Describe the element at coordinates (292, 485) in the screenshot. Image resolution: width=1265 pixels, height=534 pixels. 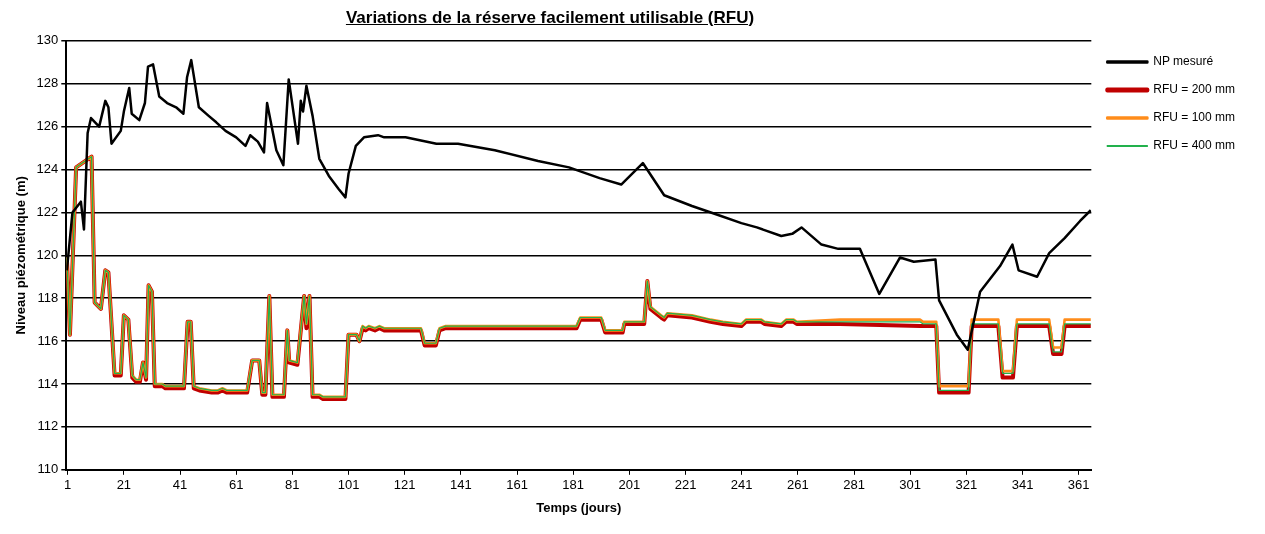
I see `x-tick-label: 81` at that location.